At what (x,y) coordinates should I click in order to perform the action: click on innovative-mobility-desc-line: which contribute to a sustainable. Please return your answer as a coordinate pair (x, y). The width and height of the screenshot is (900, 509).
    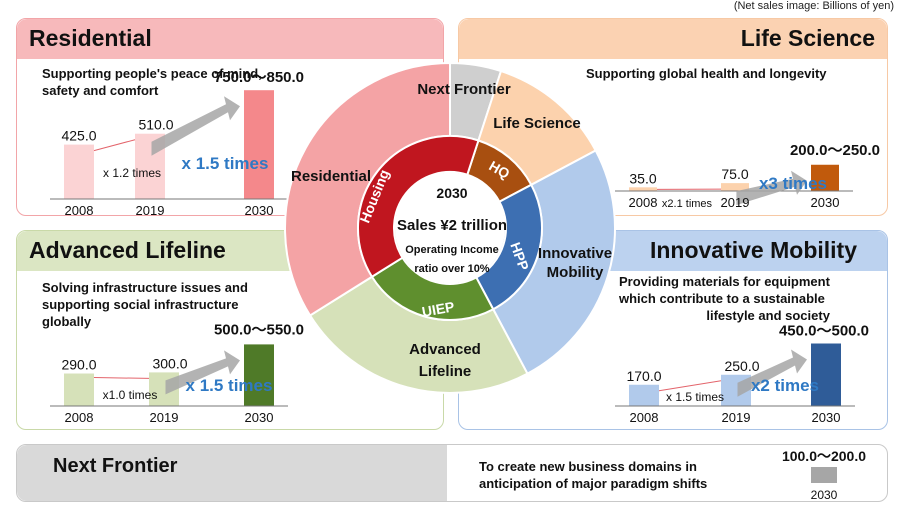
    Looking at the image, I should click on (722, 298).